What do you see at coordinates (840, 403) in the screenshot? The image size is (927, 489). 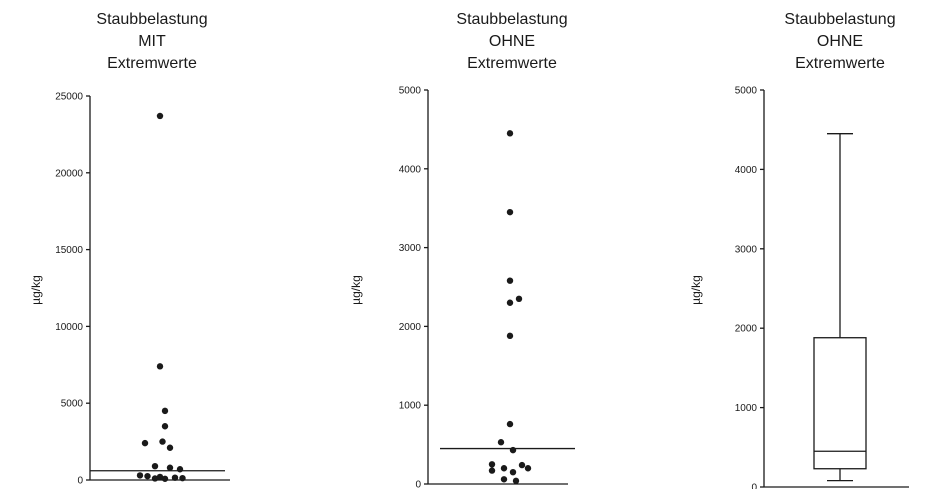 I see `box-iqr` at bounding box center [840, 403].